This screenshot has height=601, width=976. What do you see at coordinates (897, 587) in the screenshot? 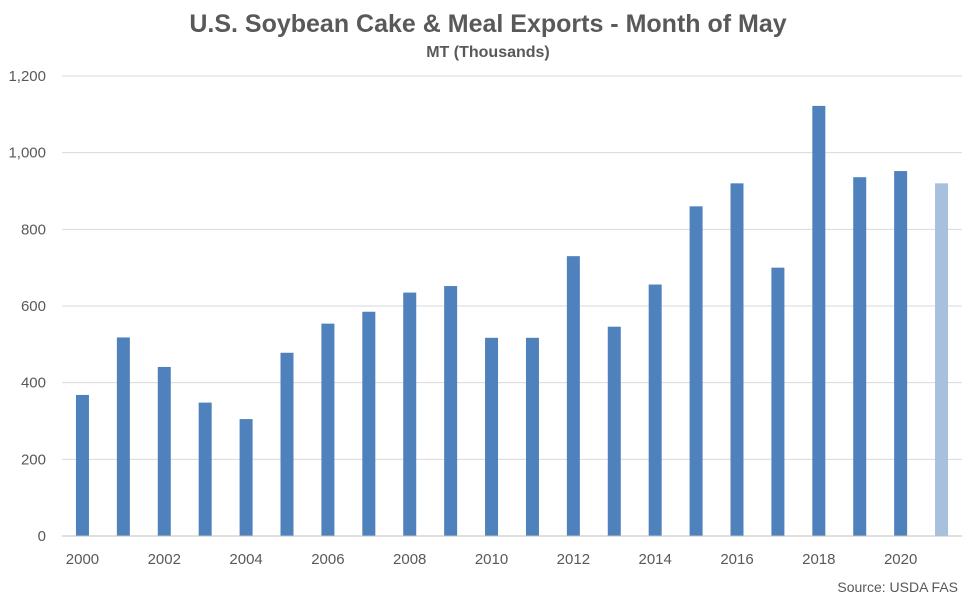
I see `source-note: Source: USDA FAS` at bounding box center [897, 587].